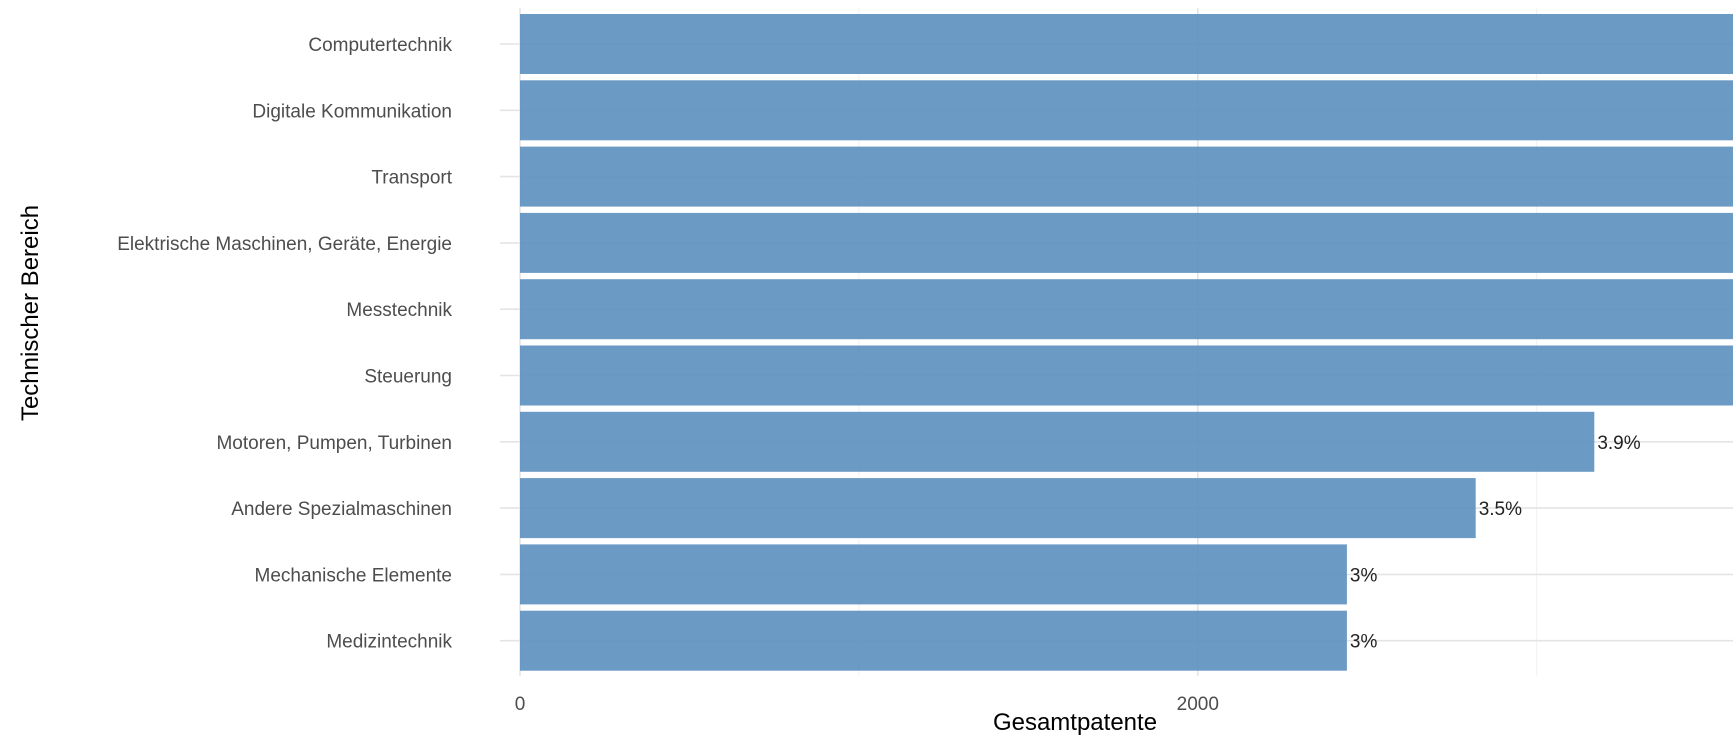 The image size is (1733, 744). I want to click on y-tick-label: Andere Spezialmaschinen, so click(341, 509).